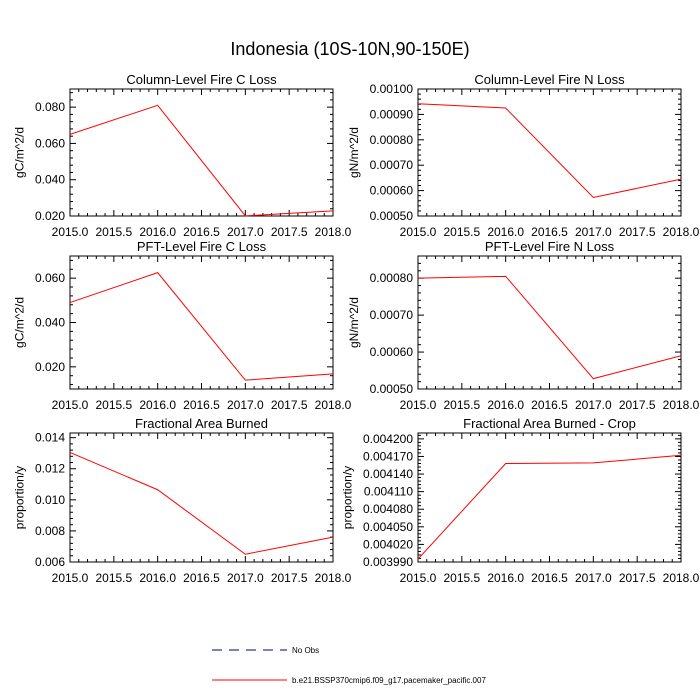 The image size is (700, 700). I want to click on panel-title: Column-Level Fire C Loss, so click(201, 79).